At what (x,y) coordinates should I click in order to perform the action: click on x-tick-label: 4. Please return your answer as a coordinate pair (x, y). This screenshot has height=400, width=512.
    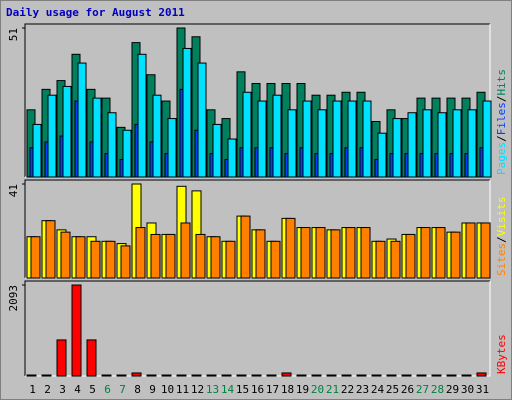
    Looking at the image, I should click on (77, 389).